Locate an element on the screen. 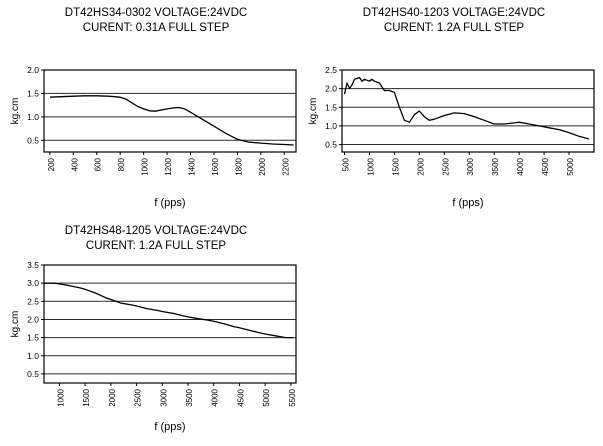 The height and width of the screenshot is (446, 603). chart-title: DT42HS48-1205 VOLTAGE:24VDC is located at coordinates (156, 231).